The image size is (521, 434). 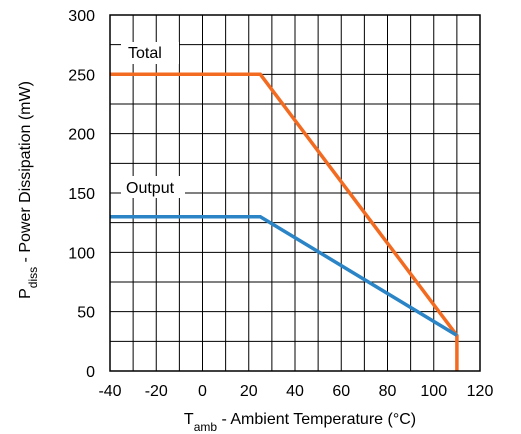 What do you see at coordinates (81, 75) in the screenshot?
I see `y-tick-label: 250` at bounding box center [81, 75].